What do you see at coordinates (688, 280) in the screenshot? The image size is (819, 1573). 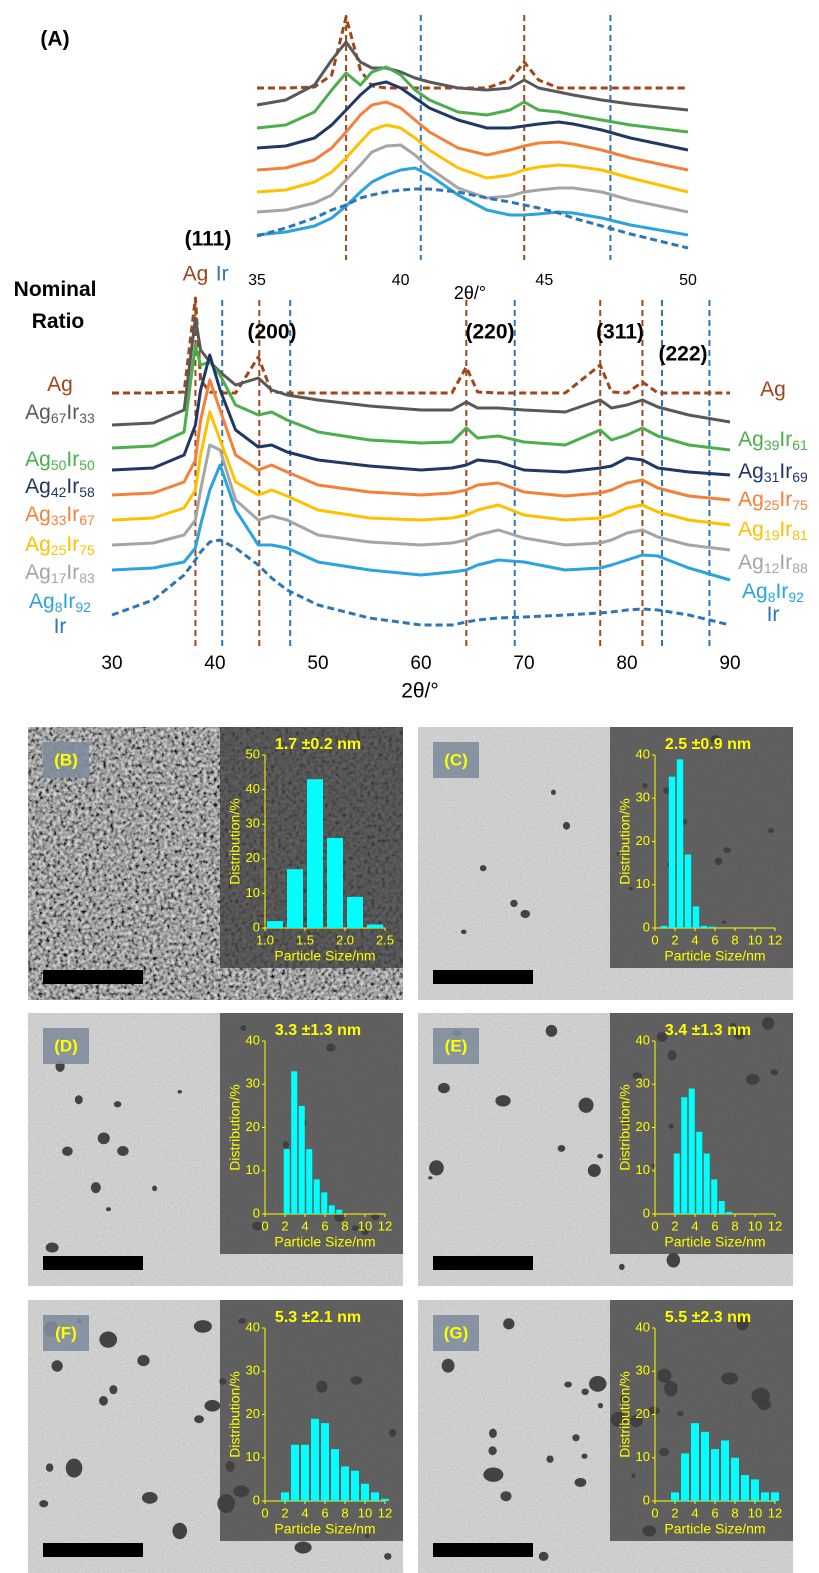 I see `x-tick-label: 50` at bounding box center [688, 280].